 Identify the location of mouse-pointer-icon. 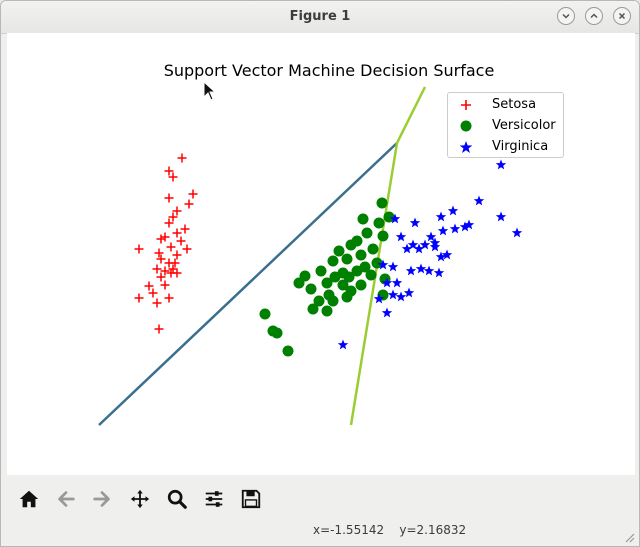
(210, 91).